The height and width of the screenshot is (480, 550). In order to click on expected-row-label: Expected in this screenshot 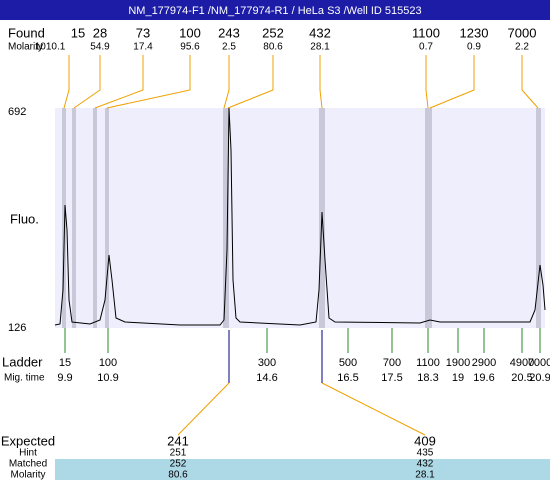, I will do `click(28, 440)`.